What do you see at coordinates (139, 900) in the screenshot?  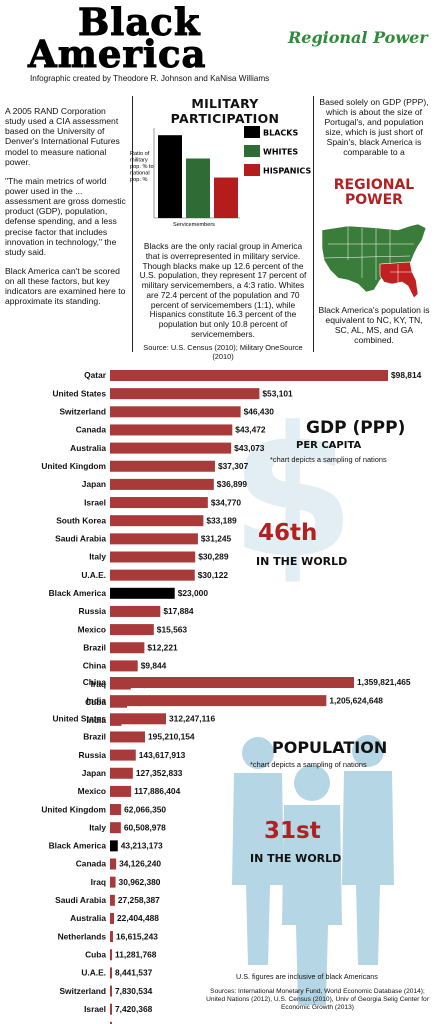 I see `population-value-label: 27,258,387` at bounding box center [139, 900].